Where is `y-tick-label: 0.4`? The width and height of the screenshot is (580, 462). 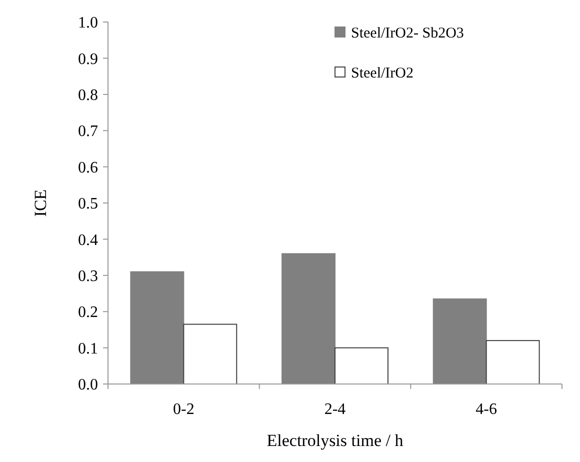
y-tick-label: 0.4 is located at coordinates (88, 240).